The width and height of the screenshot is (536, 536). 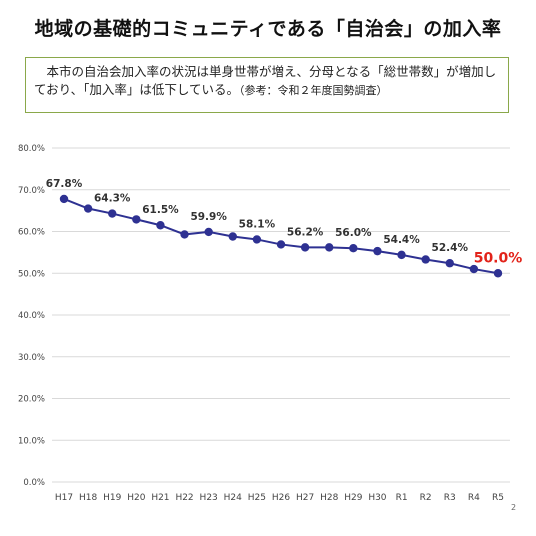 I want to click on y-tick-label: 20.0%, so click(x=31, y=400).